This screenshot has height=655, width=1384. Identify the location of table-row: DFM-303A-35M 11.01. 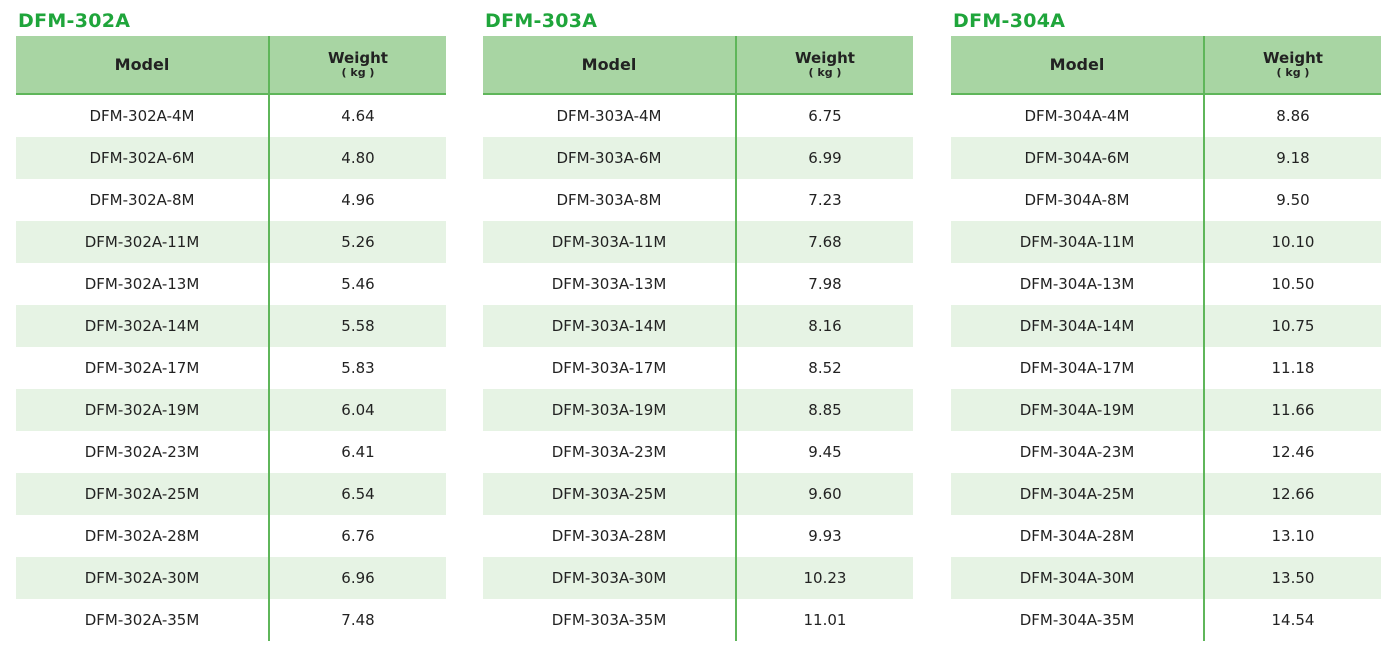
(698, 620).